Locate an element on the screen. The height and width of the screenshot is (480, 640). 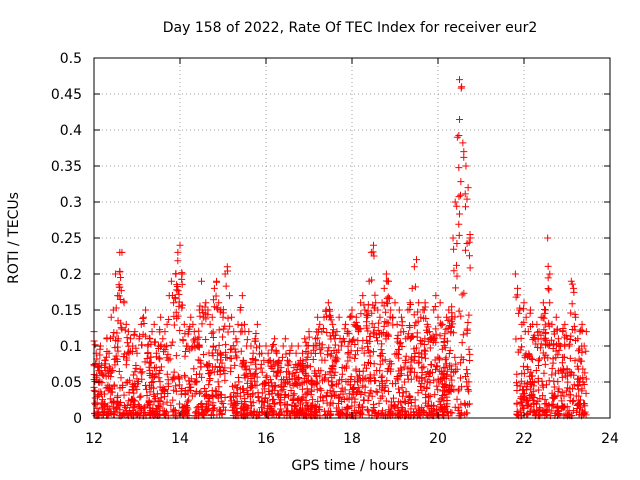
x-tick-label: 16 is located at coordinates (266, 439).